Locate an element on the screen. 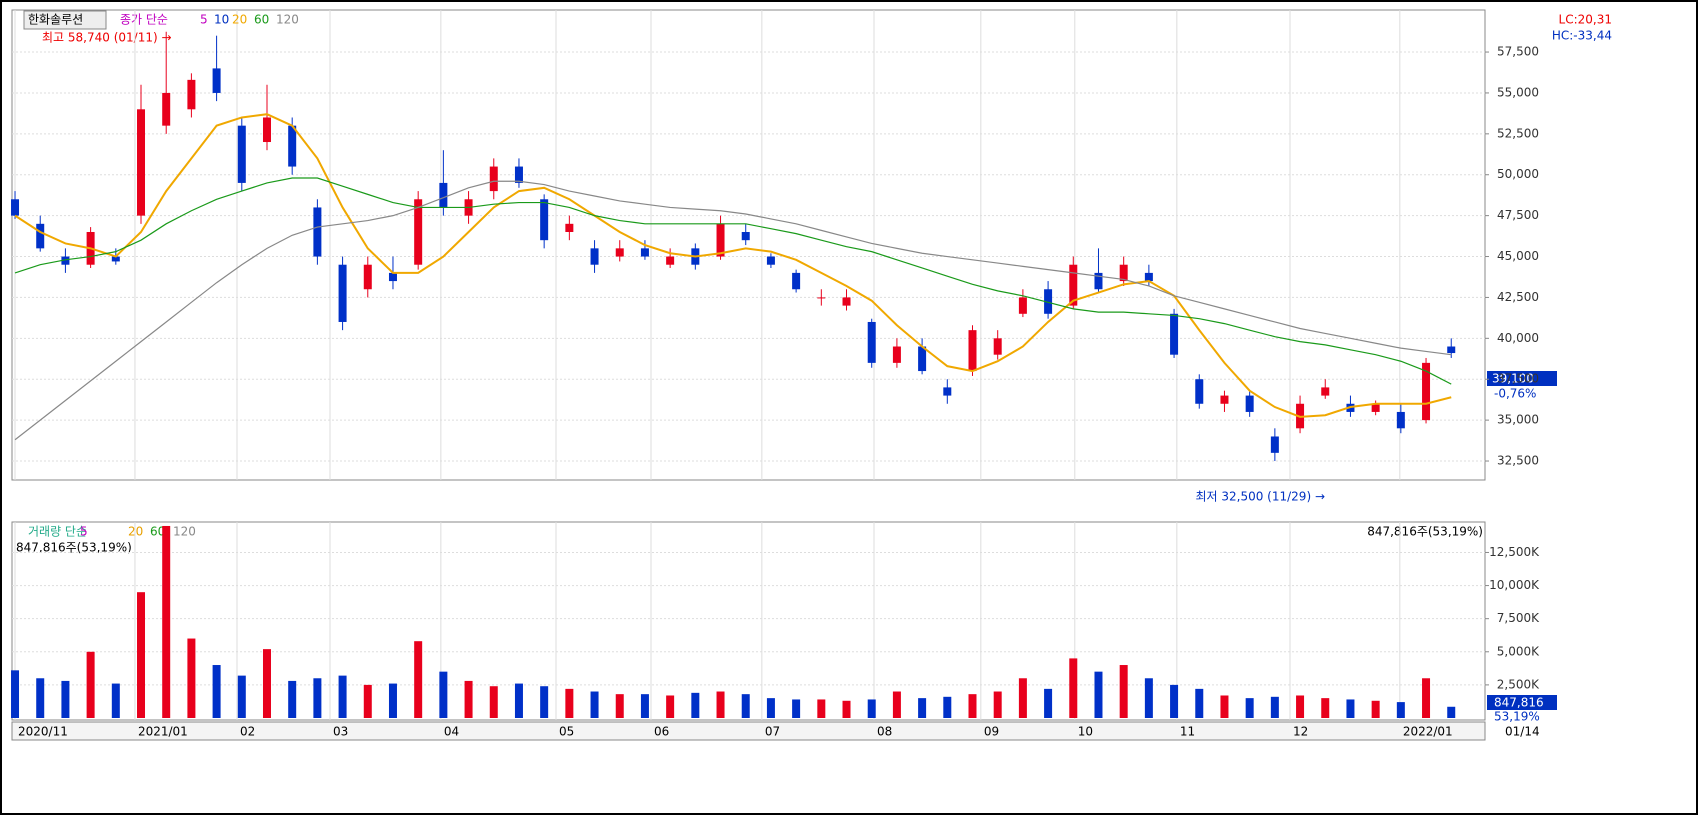 The width and height of the screenshot is (1698, 819). stock-name-box is located at coordinates (65, 20).